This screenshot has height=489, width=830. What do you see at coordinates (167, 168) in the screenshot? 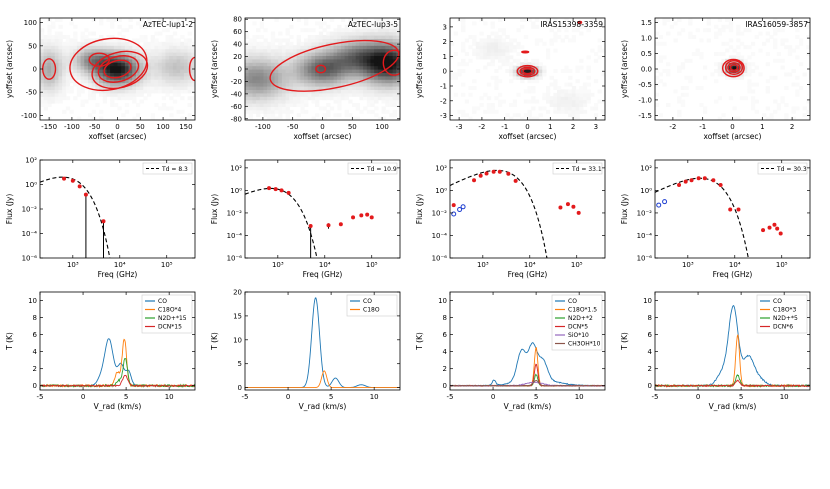
I see `legend: Td = 8.3` at bounding box center [167, 168].